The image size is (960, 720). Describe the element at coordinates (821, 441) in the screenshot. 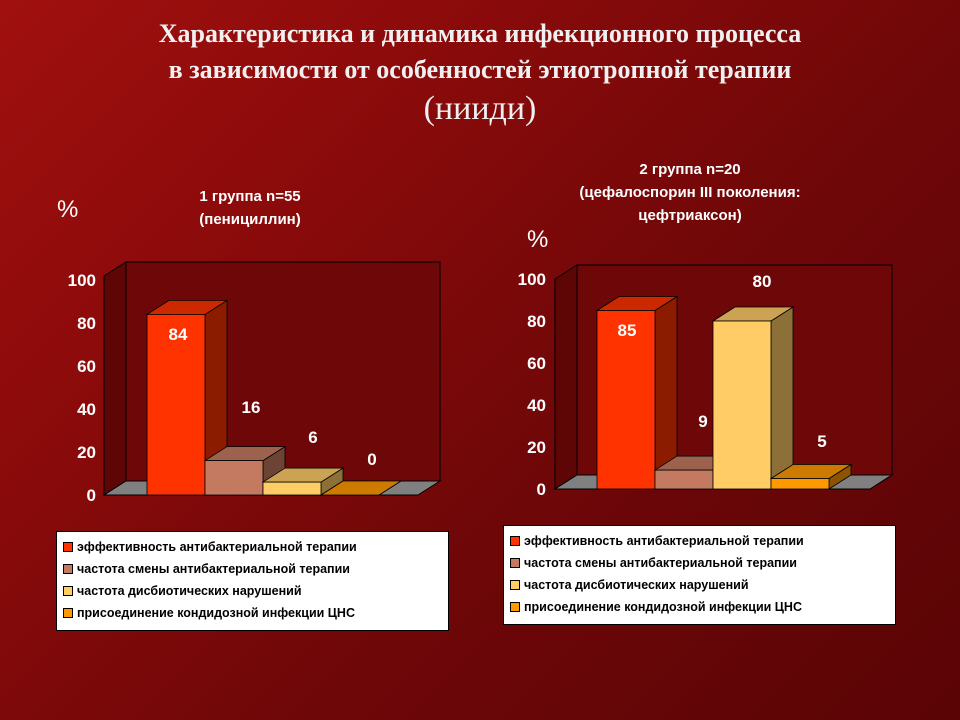

I see `bar-data-label: 5` at that location.